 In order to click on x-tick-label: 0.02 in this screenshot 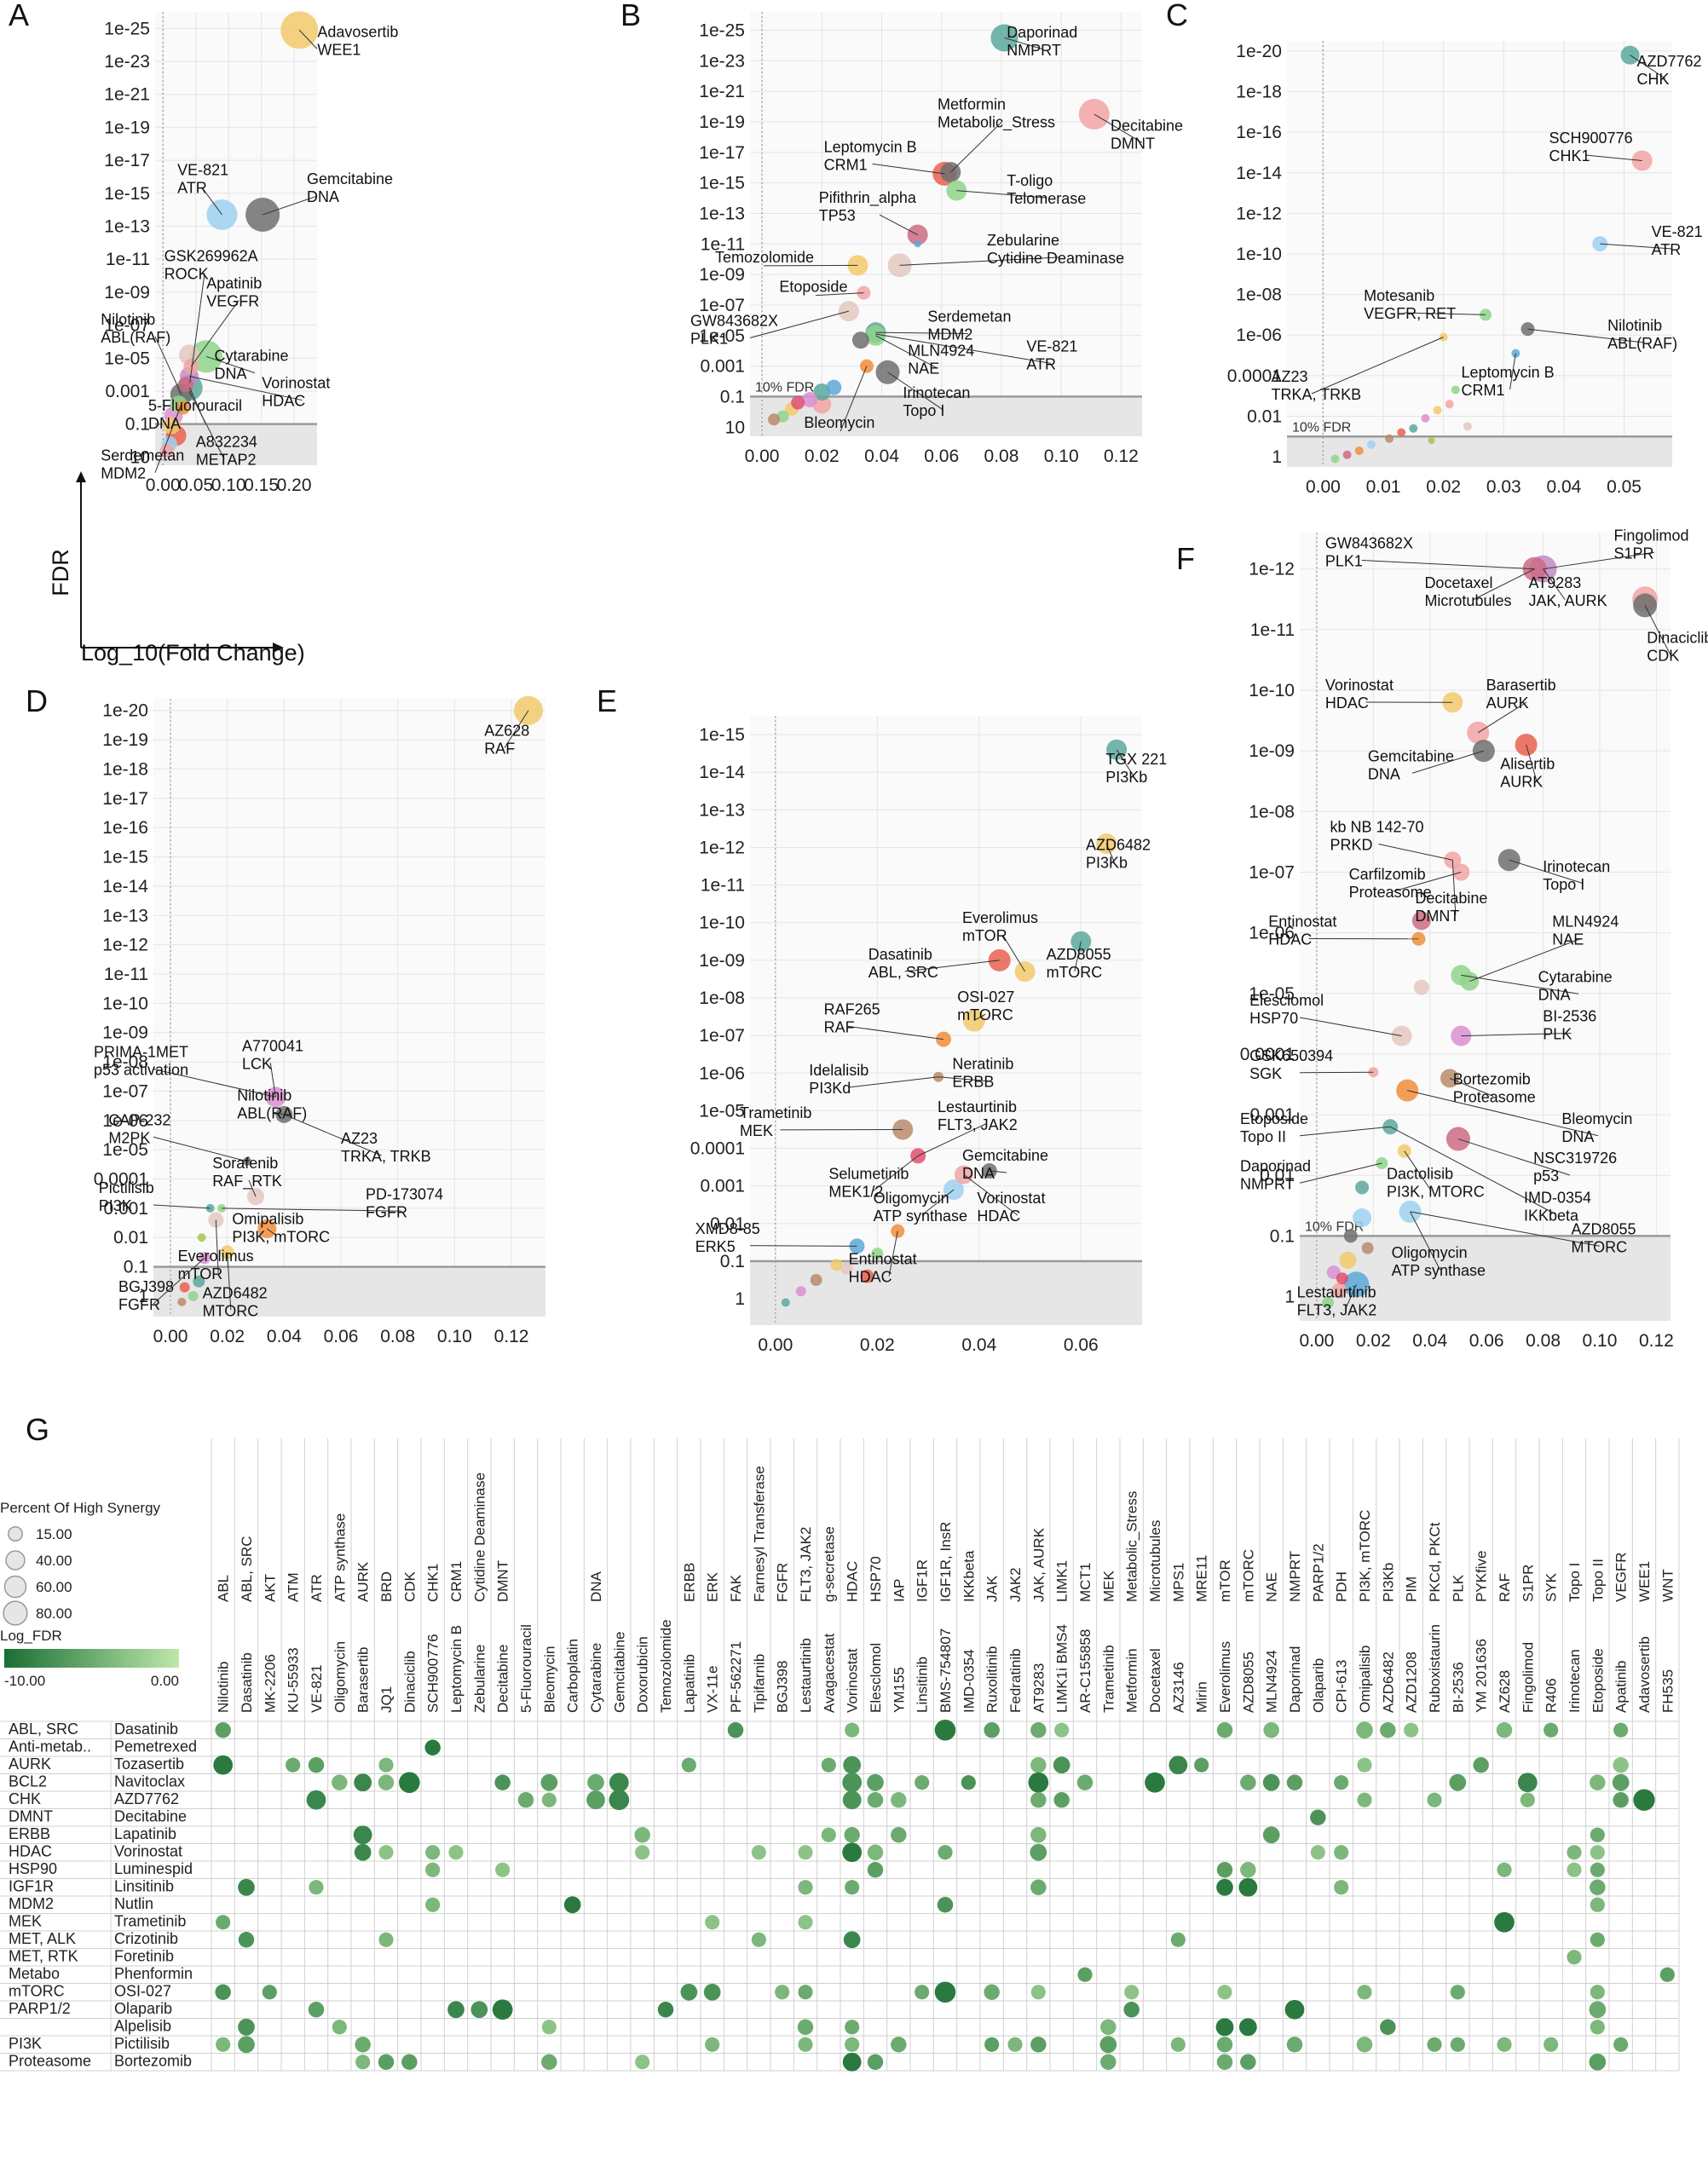, I will do `click(227, 1336)`.